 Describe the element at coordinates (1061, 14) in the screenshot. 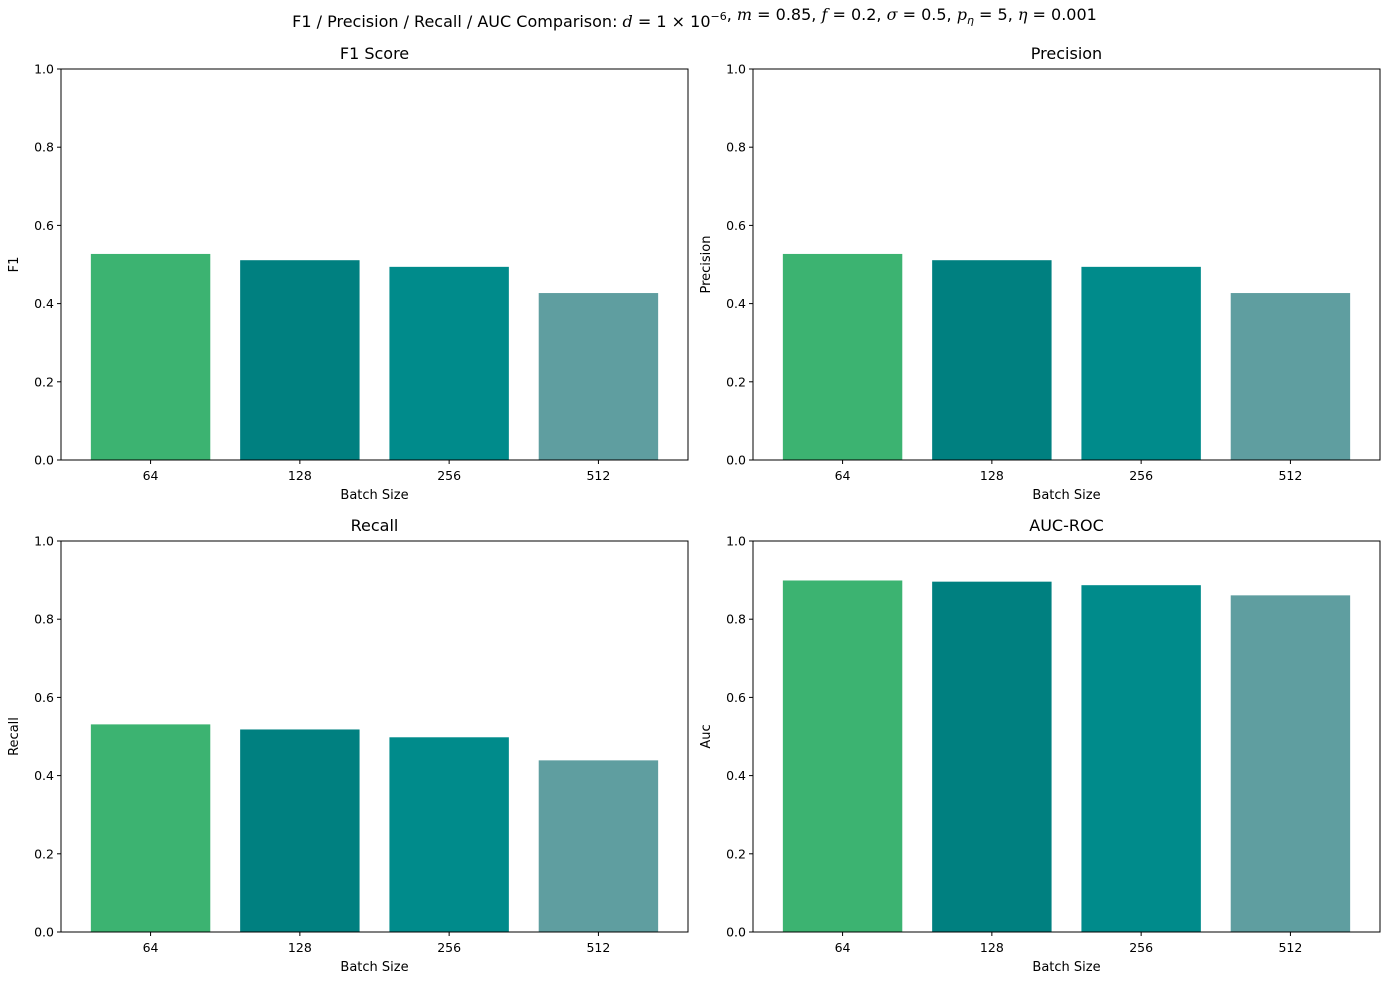

I see `param-value: = 0.001` at that location.